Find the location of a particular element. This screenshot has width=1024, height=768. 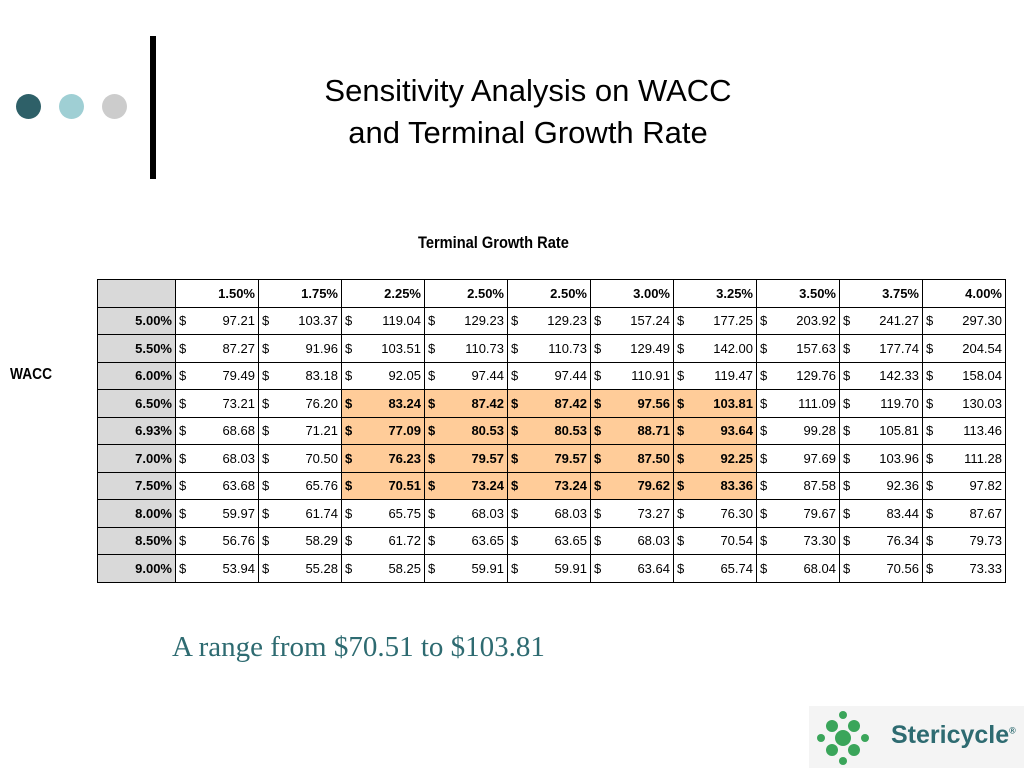

cell-value: 73.30 is located at coordinates (819, 541).